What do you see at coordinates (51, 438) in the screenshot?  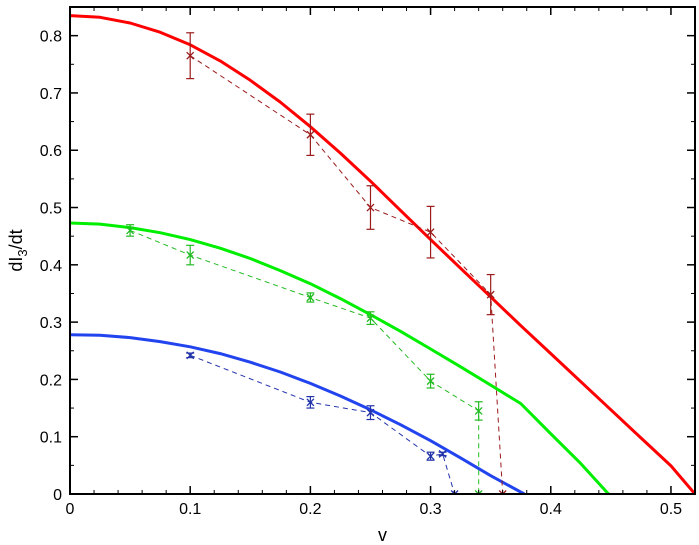 I see `y-tick-label: 0.1` at bounding box center [51, 438].